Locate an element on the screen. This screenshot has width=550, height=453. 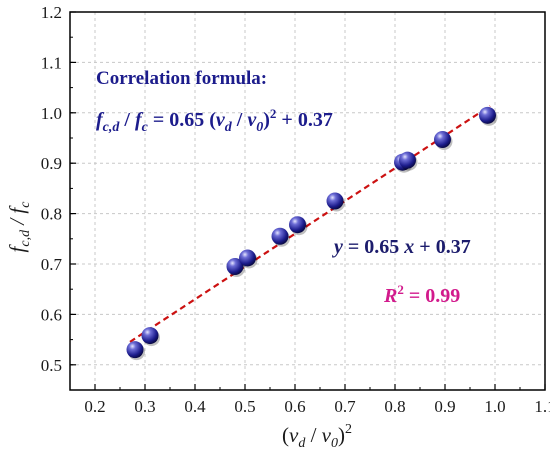
r-squared: R2 = 0.99 is located at coordinates (421, 294).